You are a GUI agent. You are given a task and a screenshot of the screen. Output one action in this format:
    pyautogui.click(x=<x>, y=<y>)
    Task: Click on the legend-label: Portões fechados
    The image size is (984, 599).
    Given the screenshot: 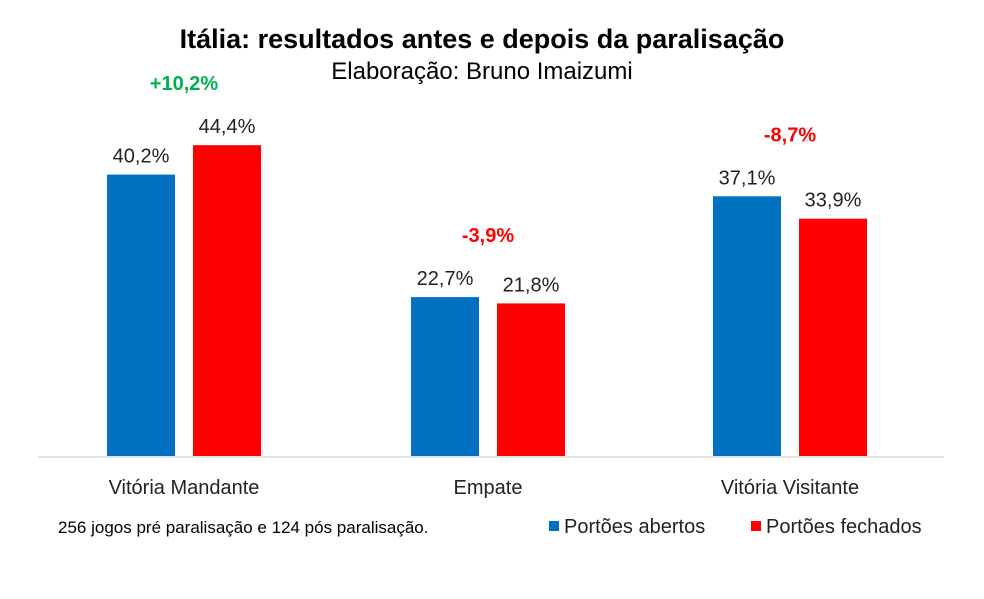 What is the action you would take?
    pyautogui.click(x=844, y=527)
    